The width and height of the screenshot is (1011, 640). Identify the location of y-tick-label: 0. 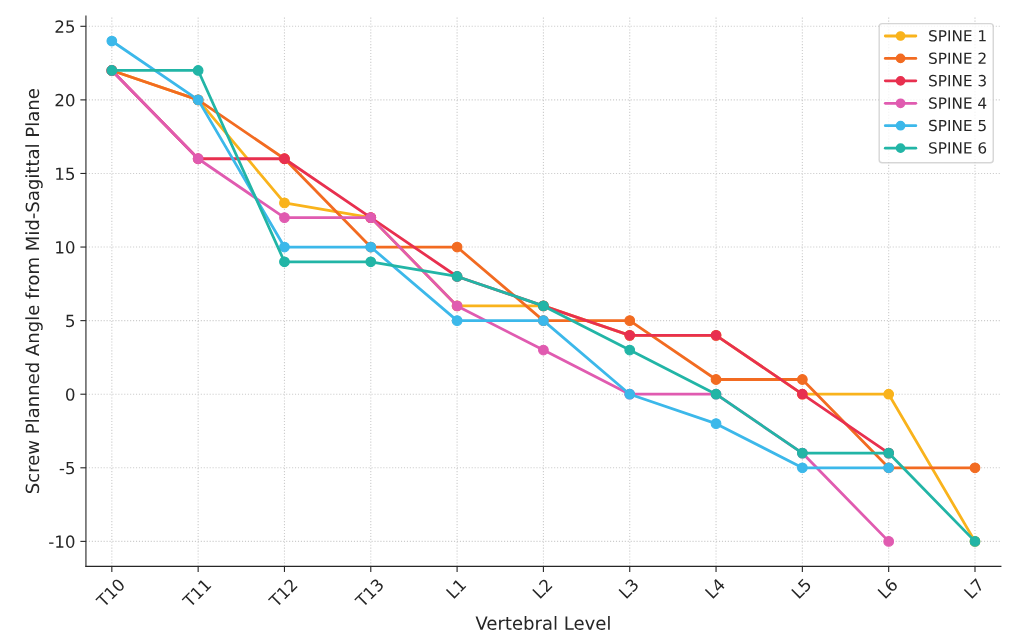
(70, 394).